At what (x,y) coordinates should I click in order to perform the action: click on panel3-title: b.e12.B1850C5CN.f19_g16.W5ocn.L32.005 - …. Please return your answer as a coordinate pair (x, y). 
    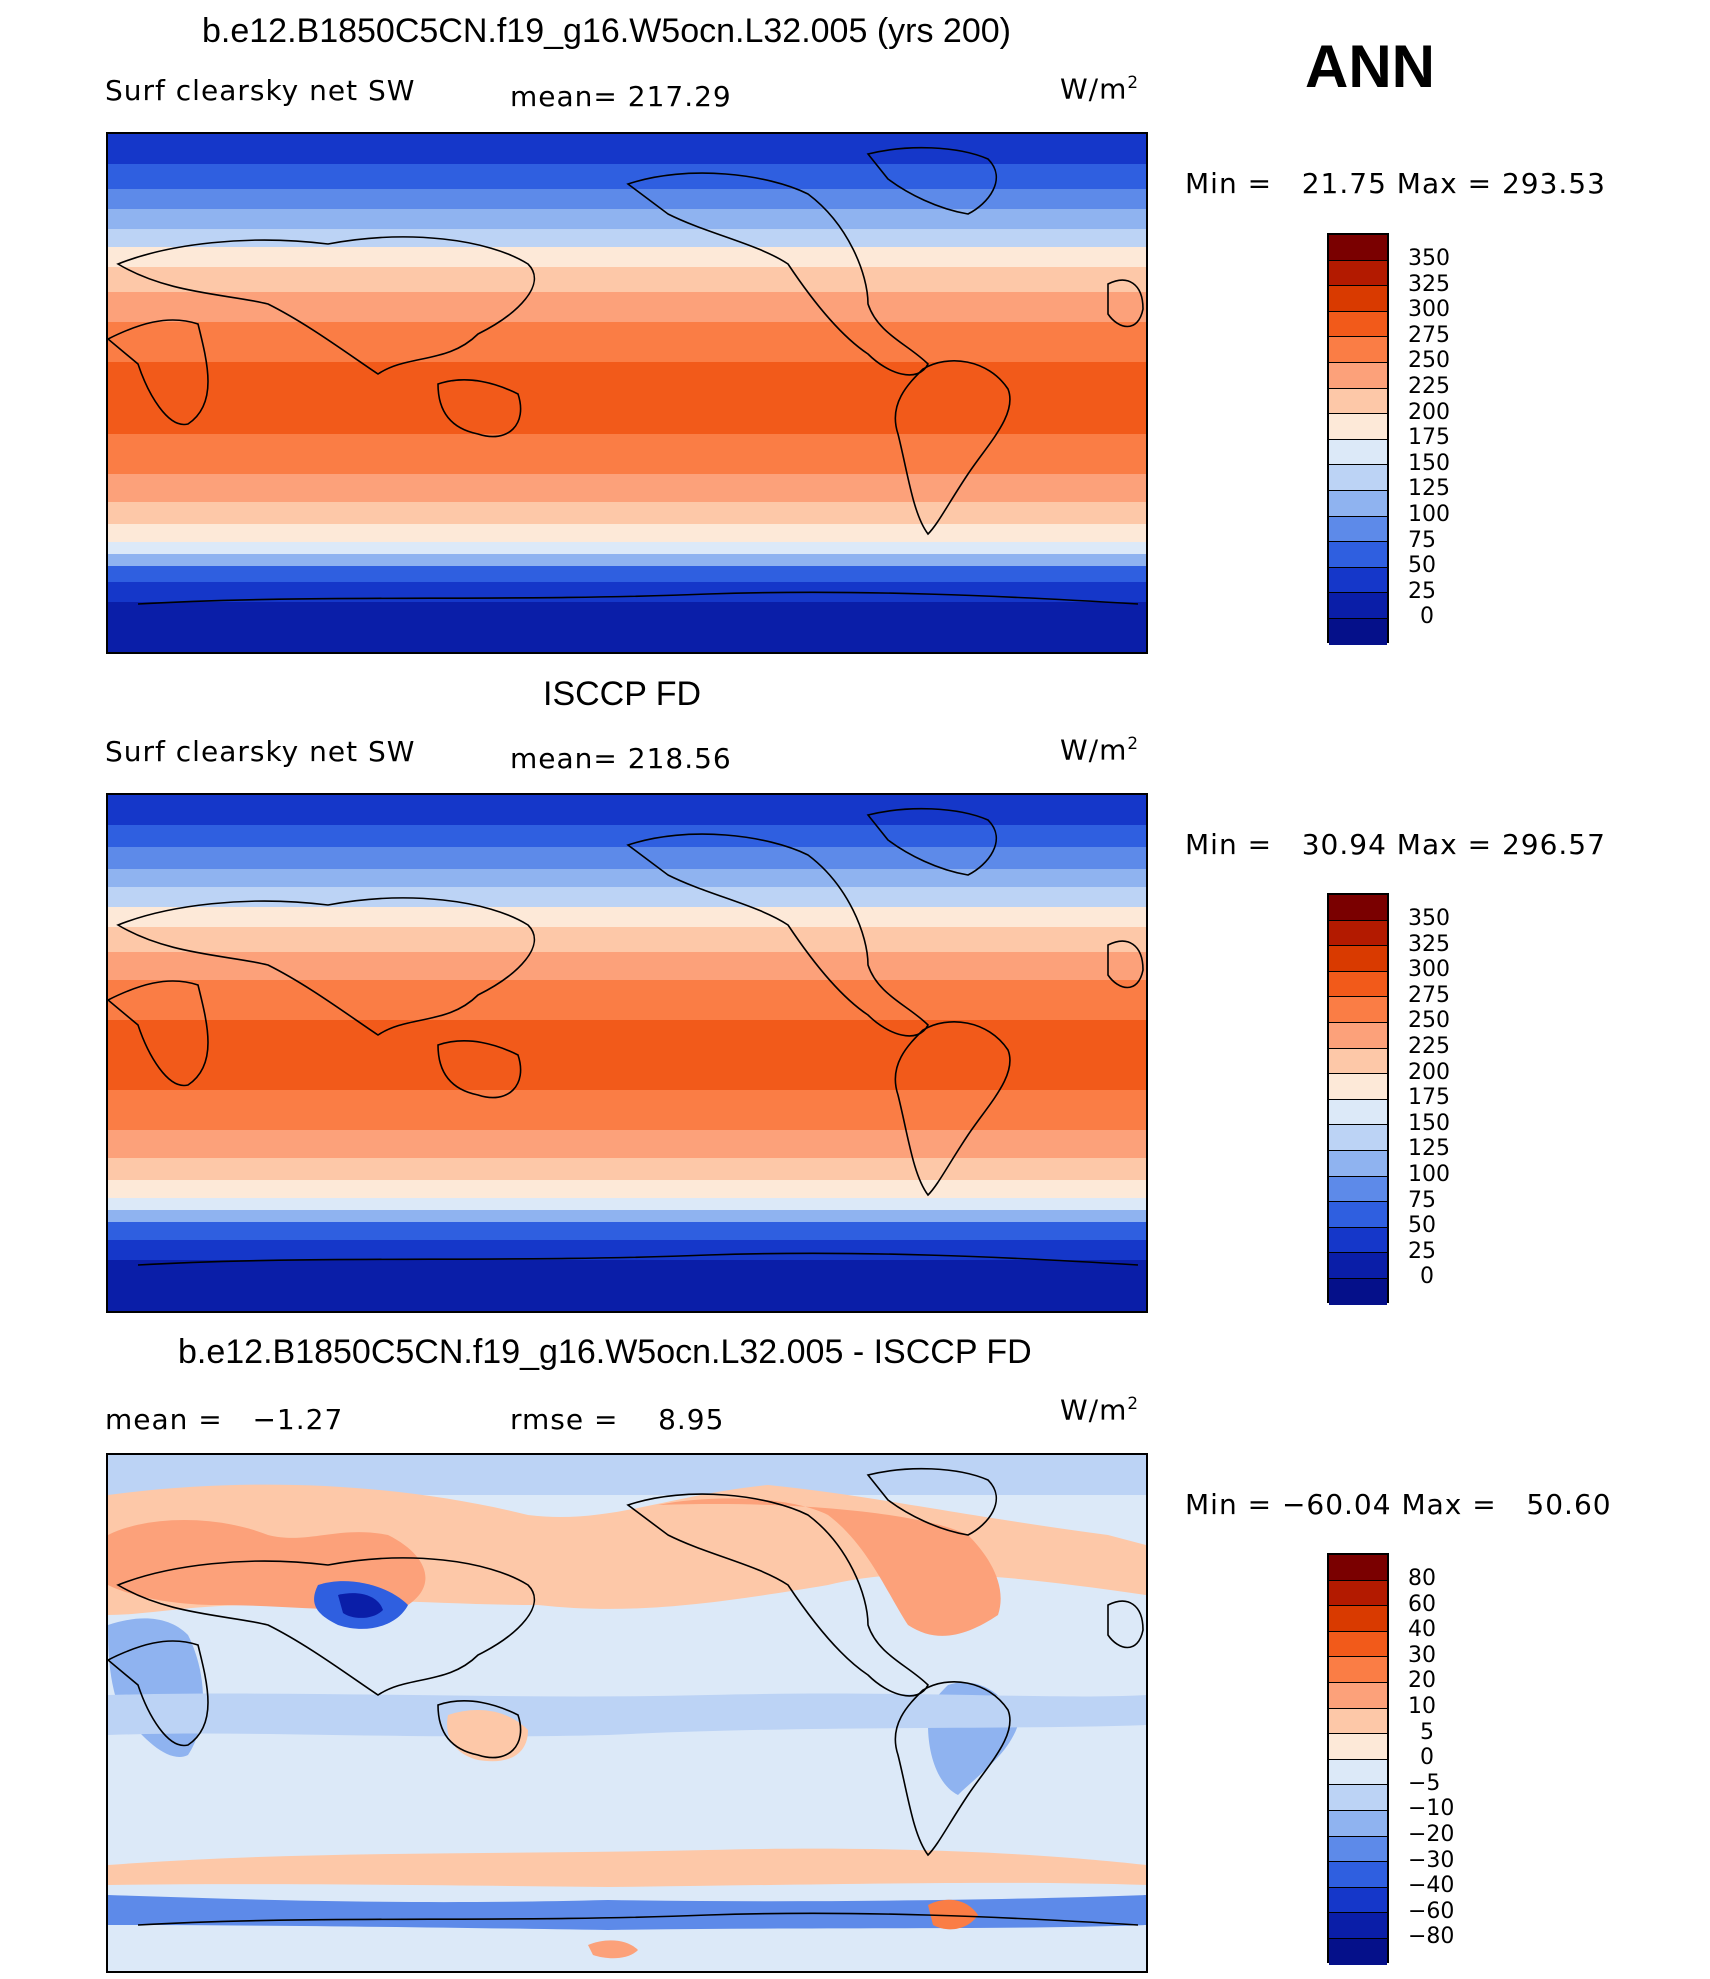
    Looking at the image, I should click on (605, 1352).